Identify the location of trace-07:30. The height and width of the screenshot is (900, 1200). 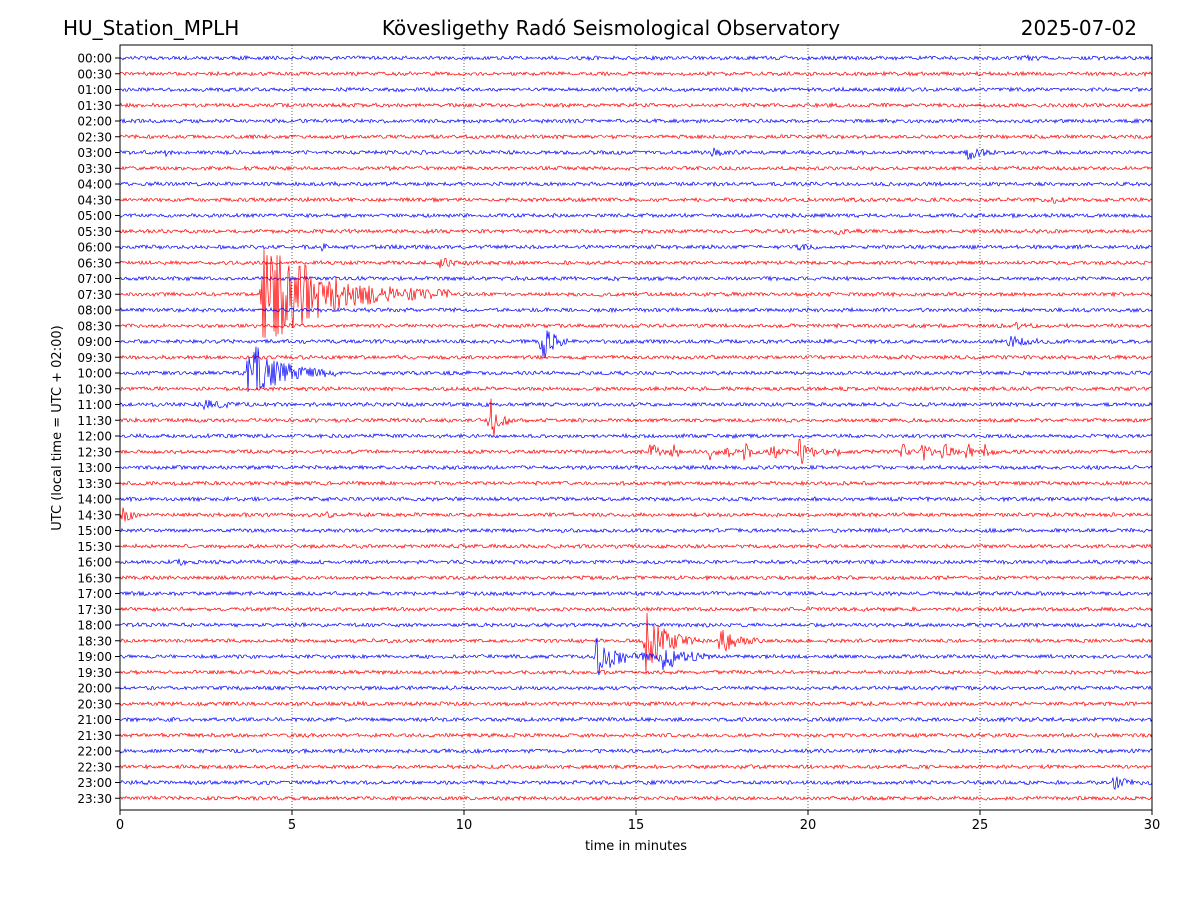
(636, 293).